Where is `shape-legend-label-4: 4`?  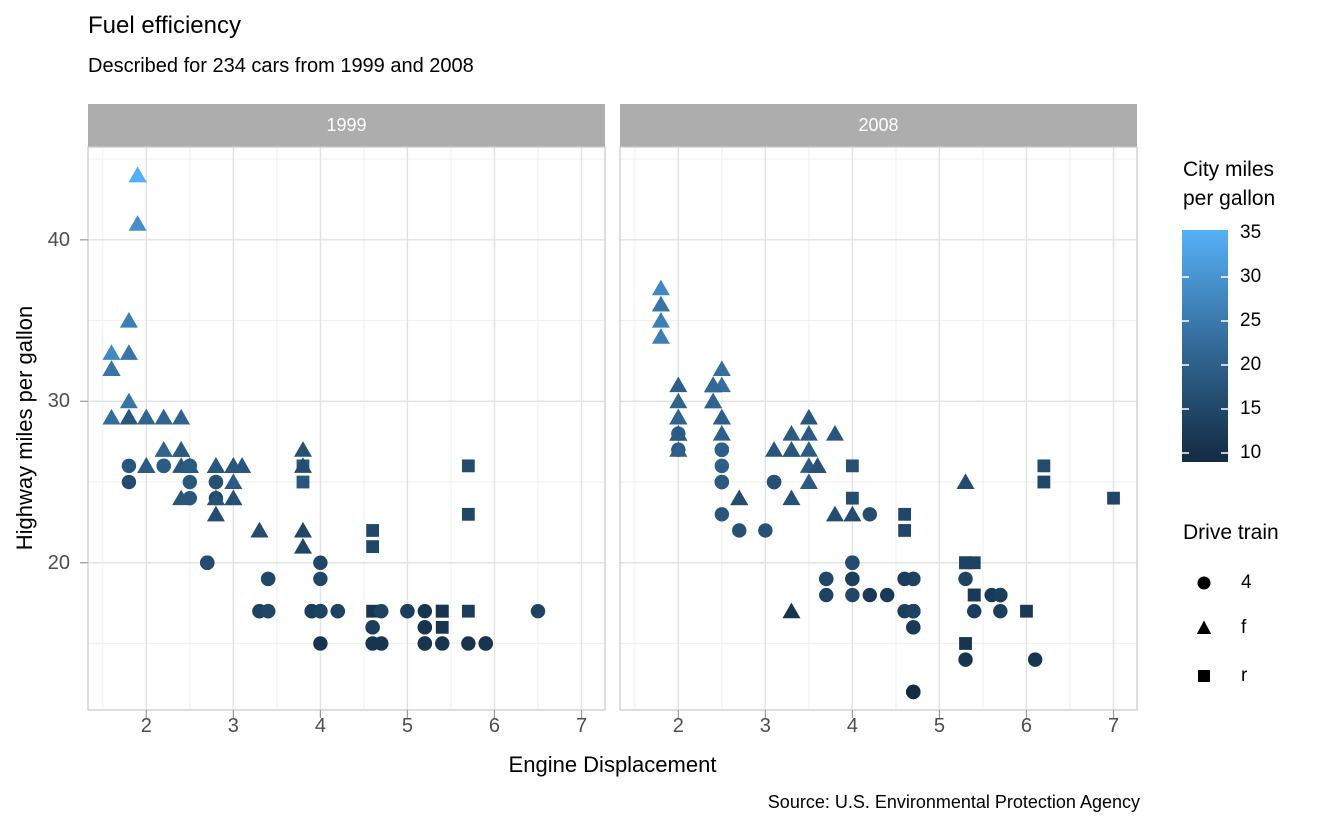
shape-legend-label-4: 4 is located at coordinates (1246, 582).